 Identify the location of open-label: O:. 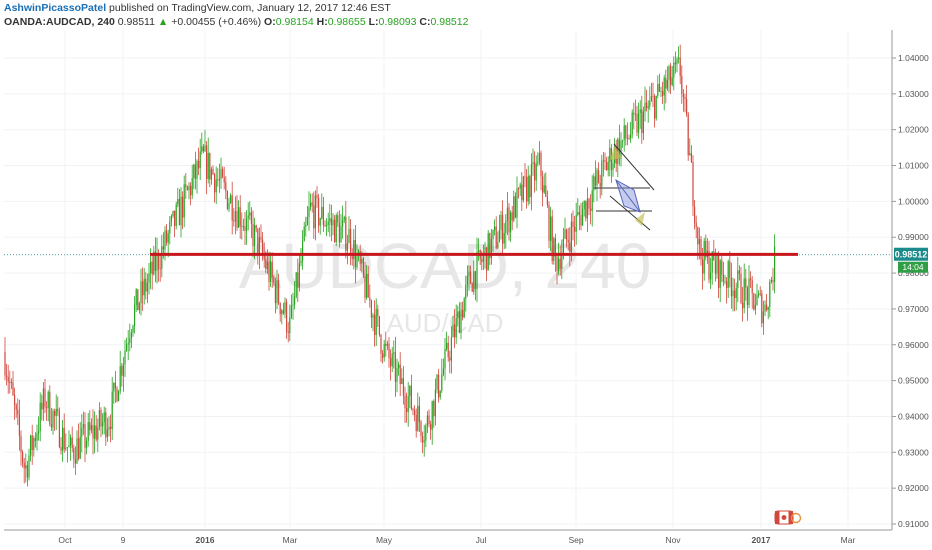
(270, 22).